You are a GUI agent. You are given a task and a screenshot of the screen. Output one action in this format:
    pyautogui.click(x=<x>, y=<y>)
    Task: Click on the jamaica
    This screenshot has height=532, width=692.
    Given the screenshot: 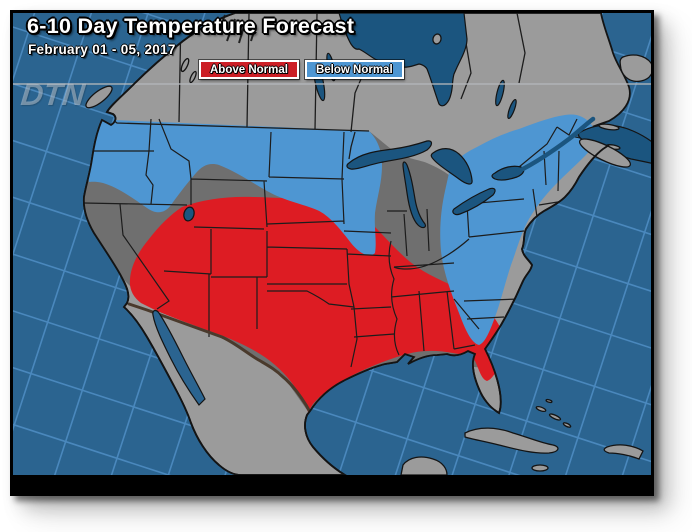 What is the action you would take?
    pyautogui.click(x=540, y=468)
    